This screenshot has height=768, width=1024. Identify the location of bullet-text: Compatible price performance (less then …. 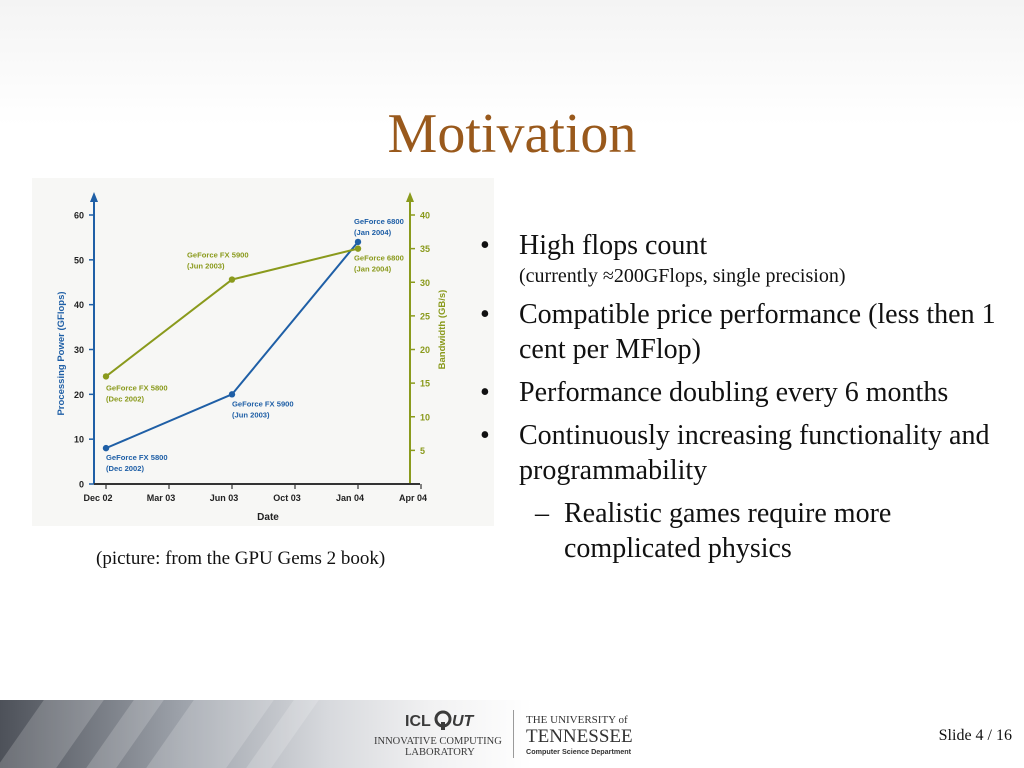
(757, 332).